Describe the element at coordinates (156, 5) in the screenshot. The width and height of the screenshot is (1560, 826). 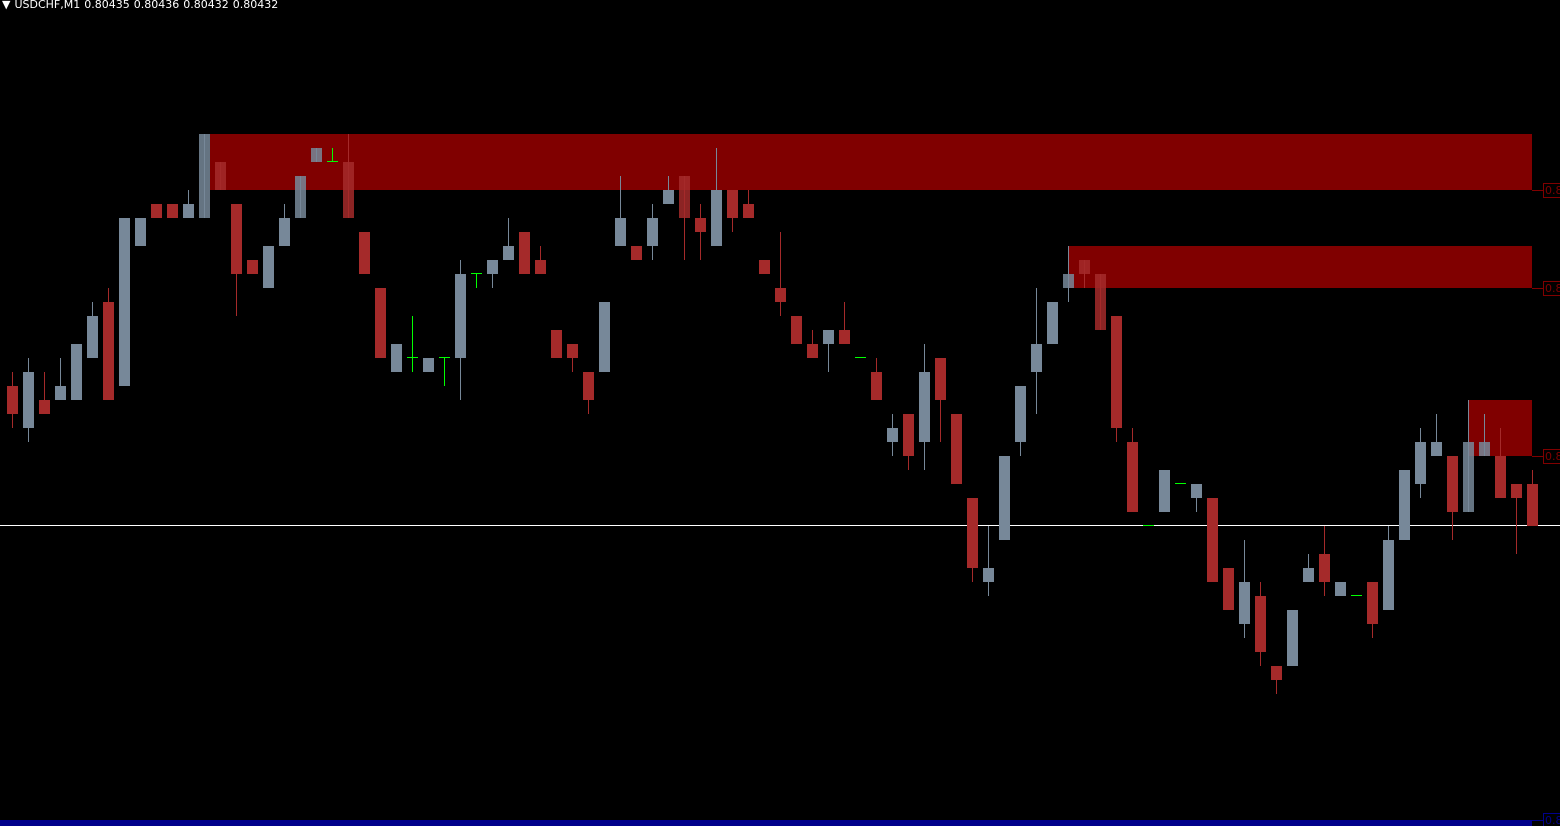
I see `high-price: 0.80436` at that location.